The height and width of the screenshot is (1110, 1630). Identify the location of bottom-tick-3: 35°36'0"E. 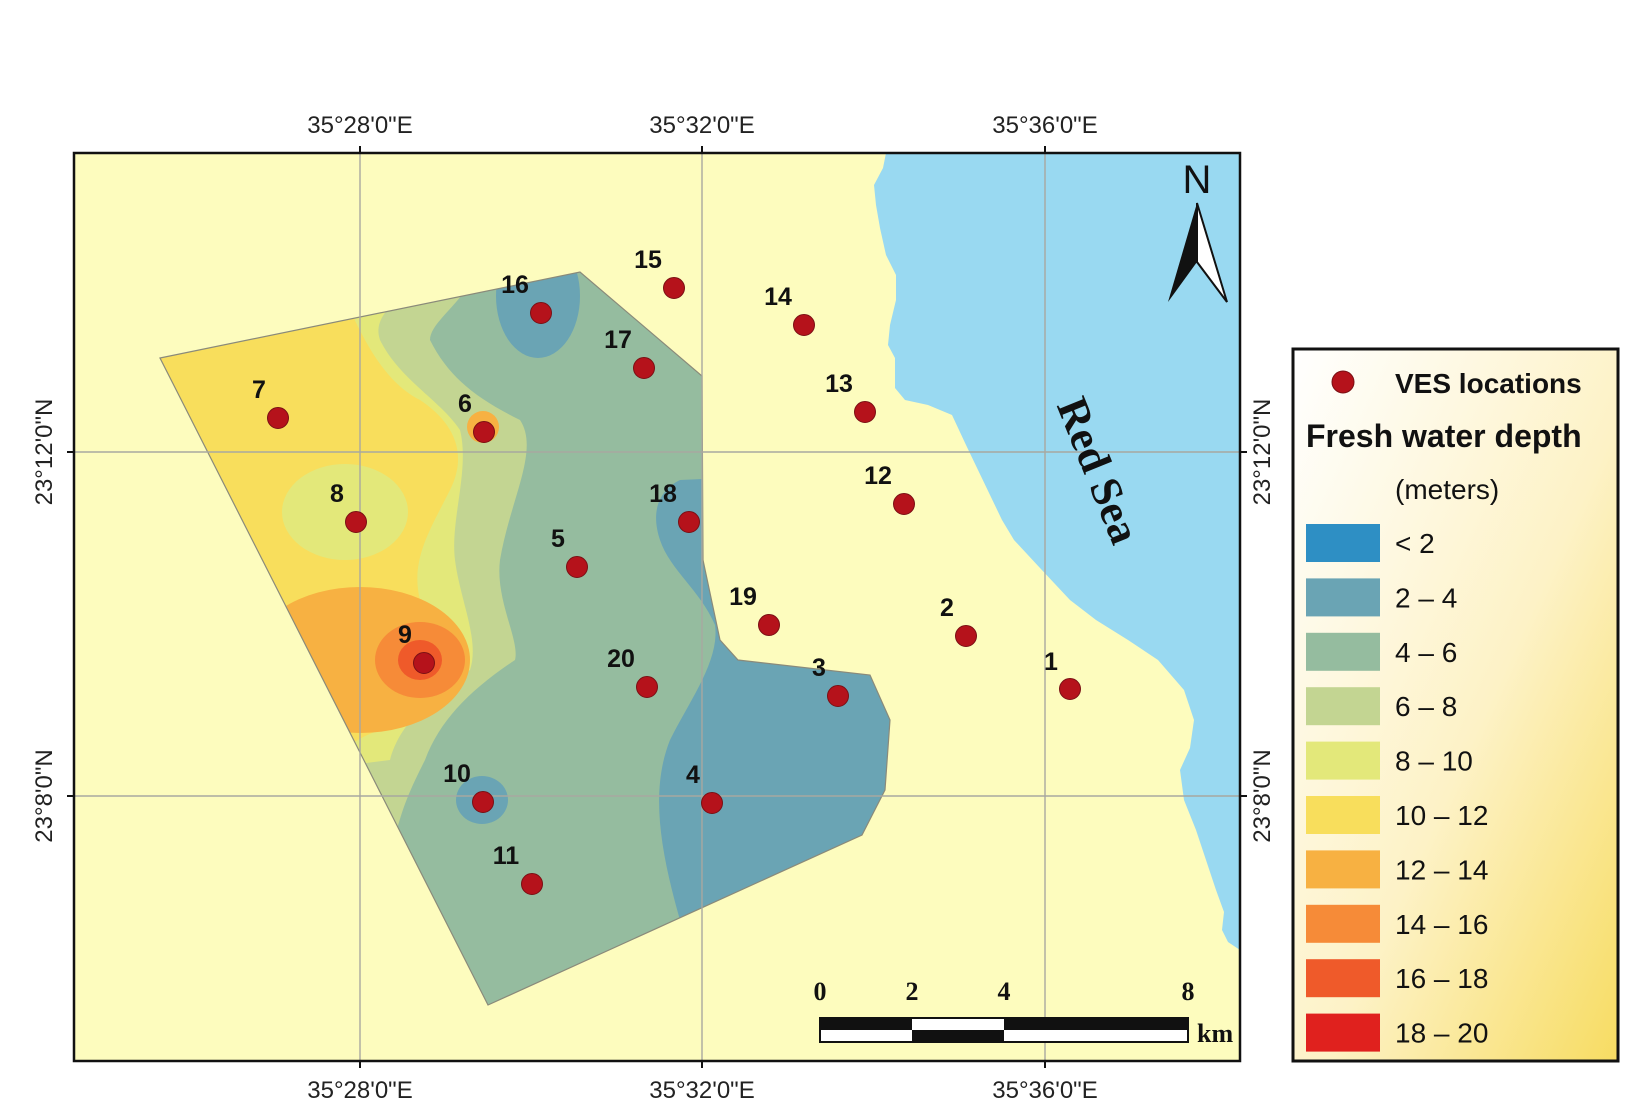
(1044, 1090).